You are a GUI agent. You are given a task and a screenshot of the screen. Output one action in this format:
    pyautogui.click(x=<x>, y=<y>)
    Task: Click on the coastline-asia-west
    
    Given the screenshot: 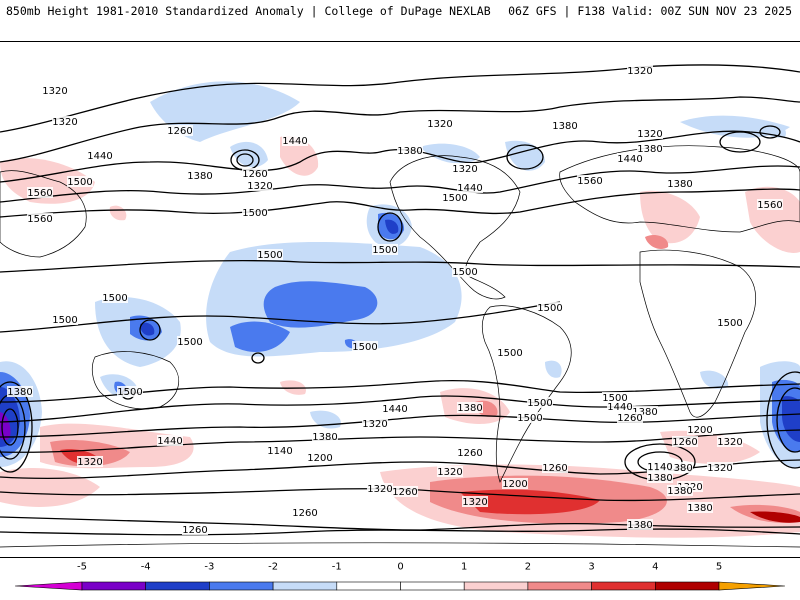 What is the action you would take?
    pyautogui.click(x=43, y=214)
    